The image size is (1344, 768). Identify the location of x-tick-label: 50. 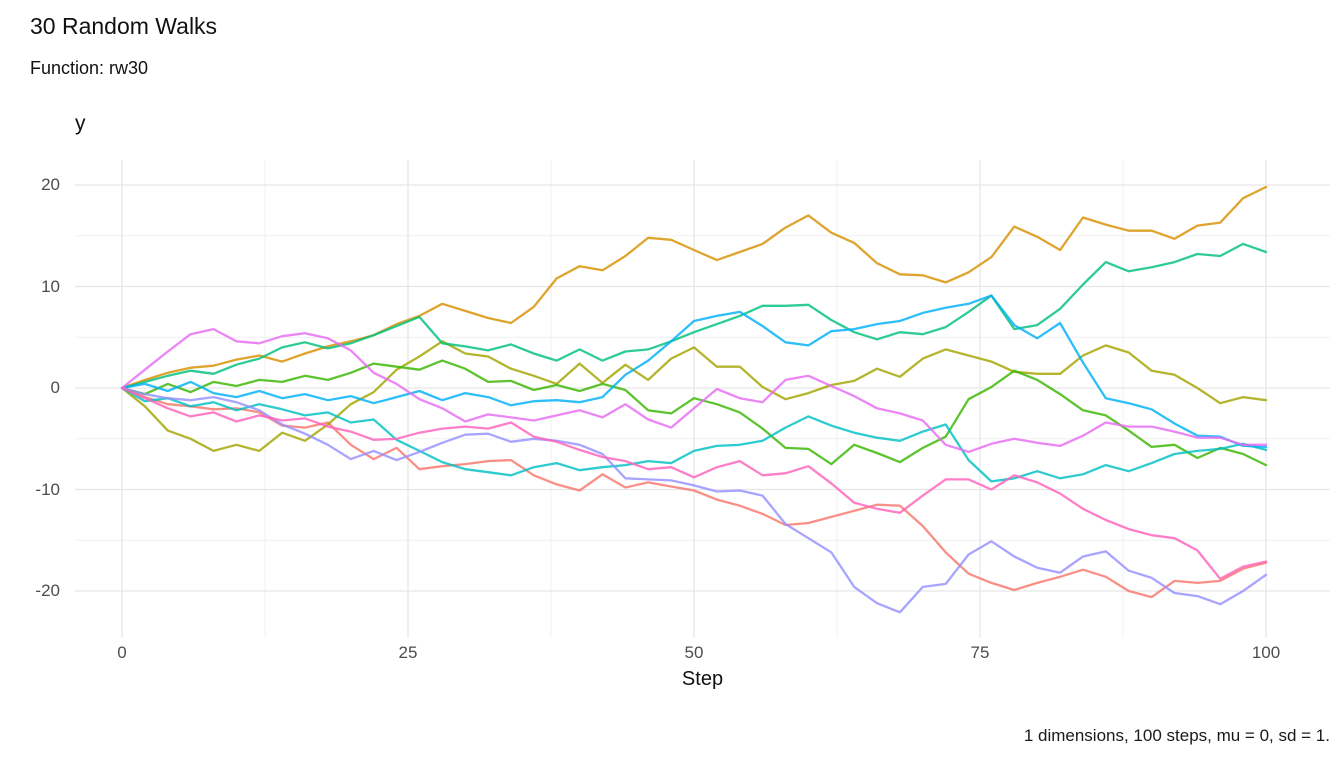
(694, 652).